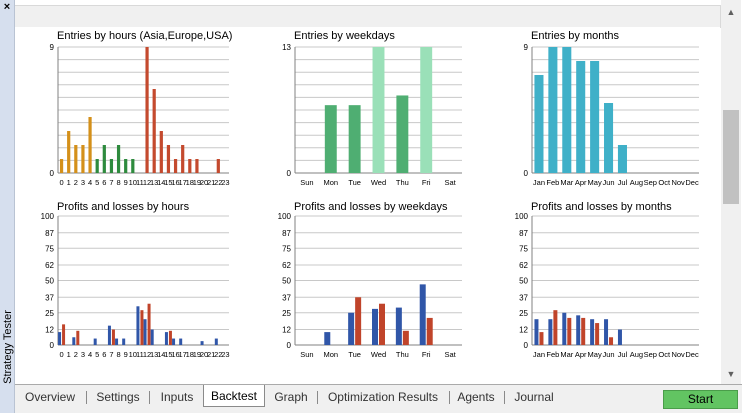 The image size is (742, 413). I want to click on tab-journal: Journal, so click(534, 397).